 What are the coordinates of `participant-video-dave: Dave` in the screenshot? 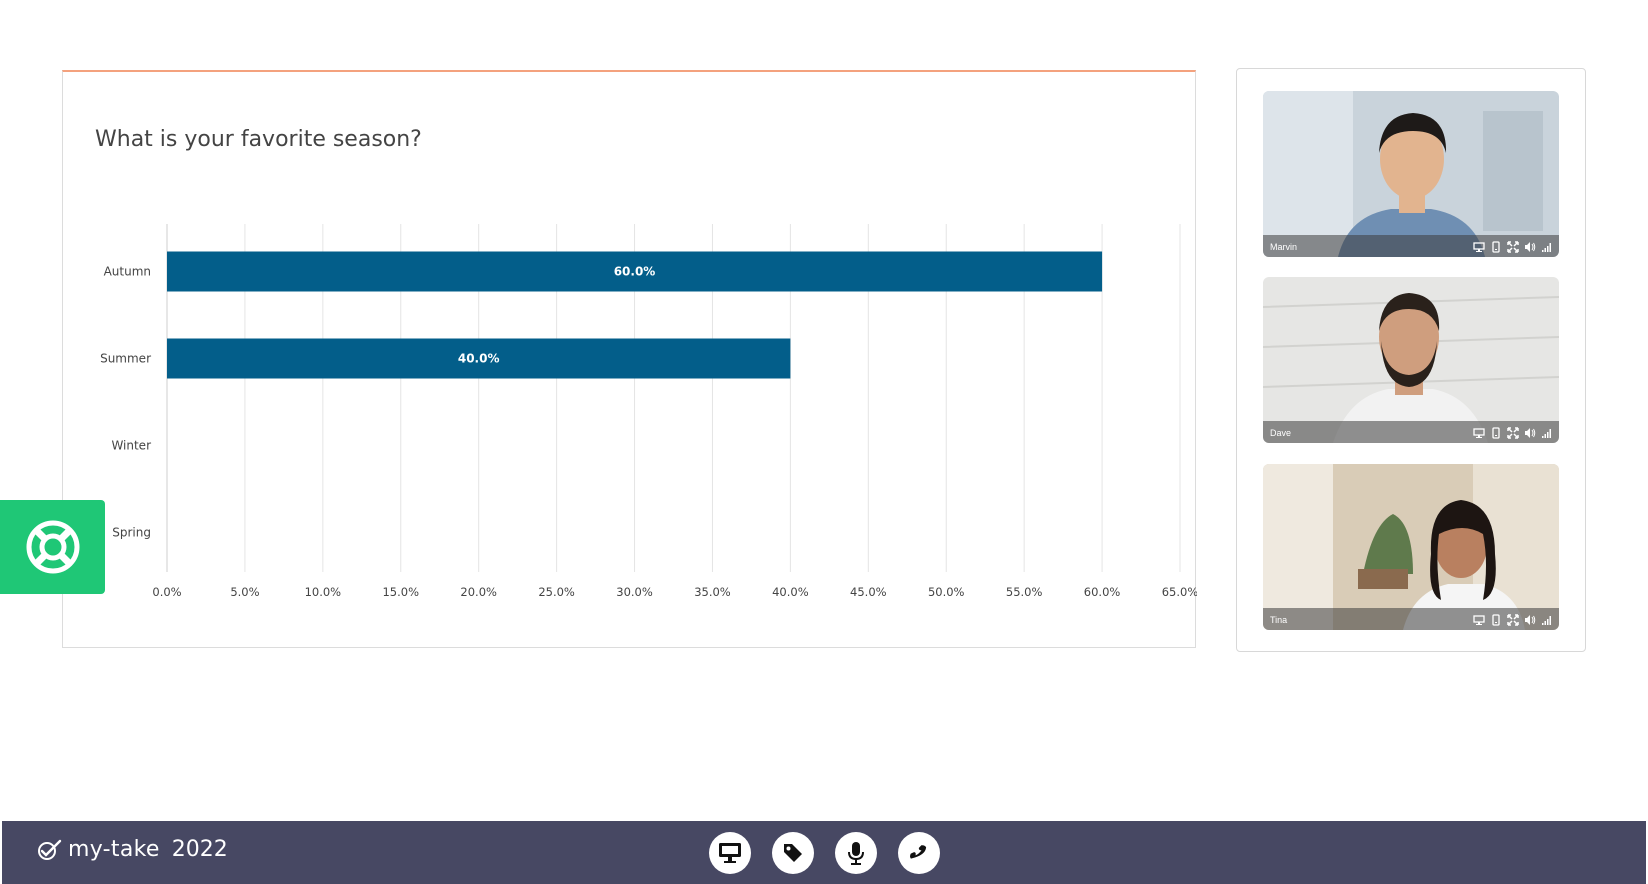 It's located at (1411, 360).